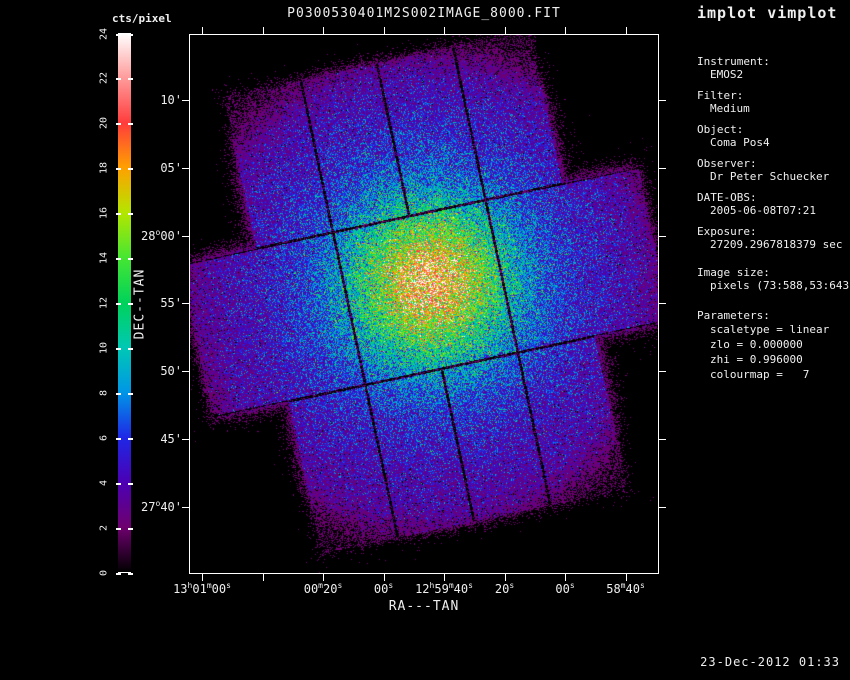  I want to click on x-tick-label: 13h01m00s, so click(202, 589).